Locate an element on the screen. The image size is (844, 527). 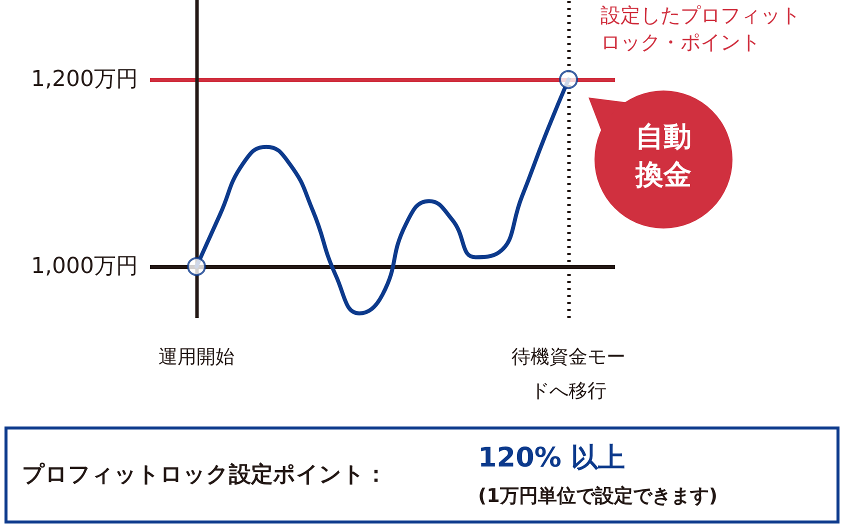
text: (1万円単位で設定できます) is located at coordinates (598, 496).